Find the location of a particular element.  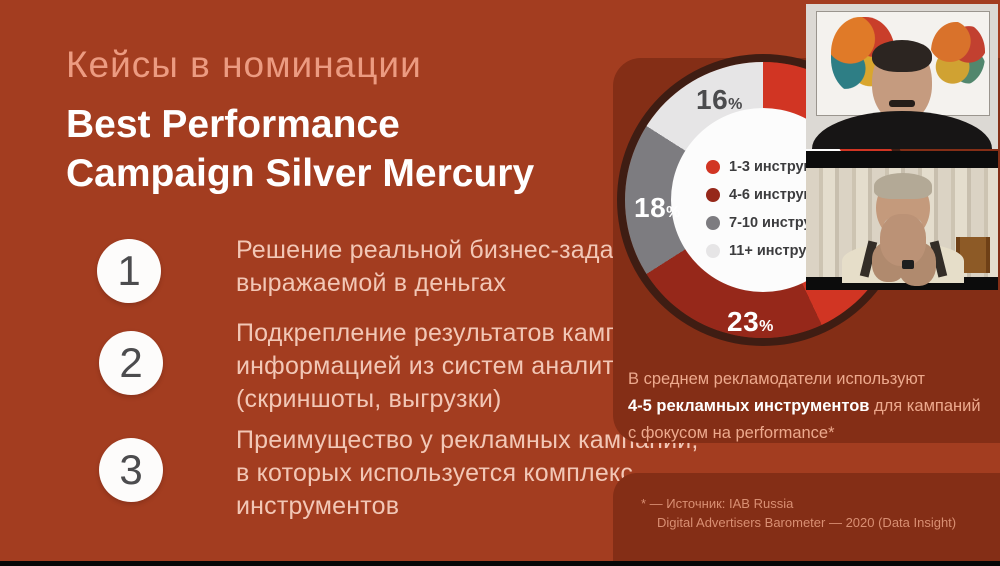

slide-title-line1: Best Performance is located at coordinates (233, 124).